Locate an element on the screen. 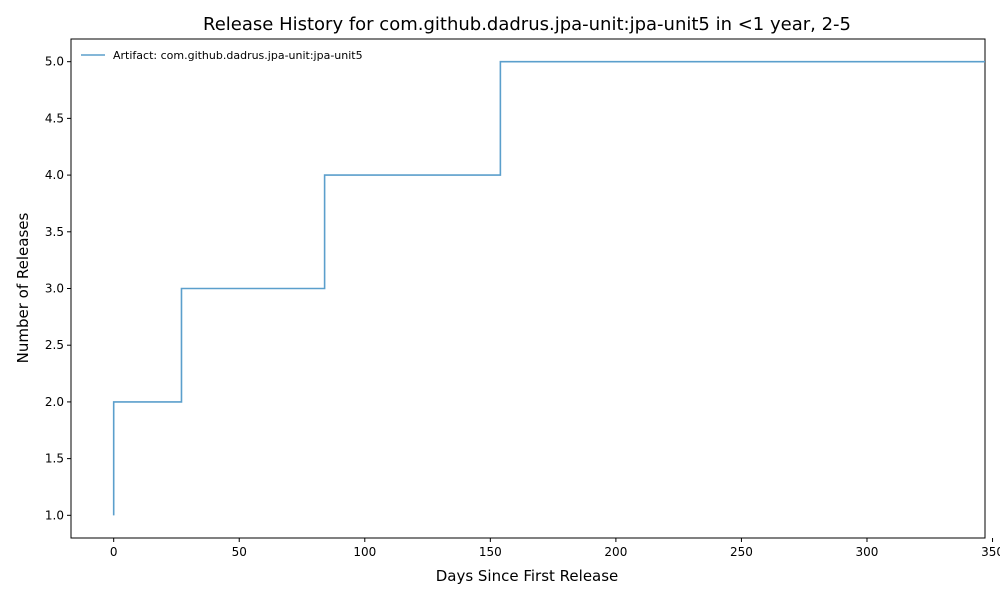  x-tick-label: 150 is located at coordinates (490, 552).